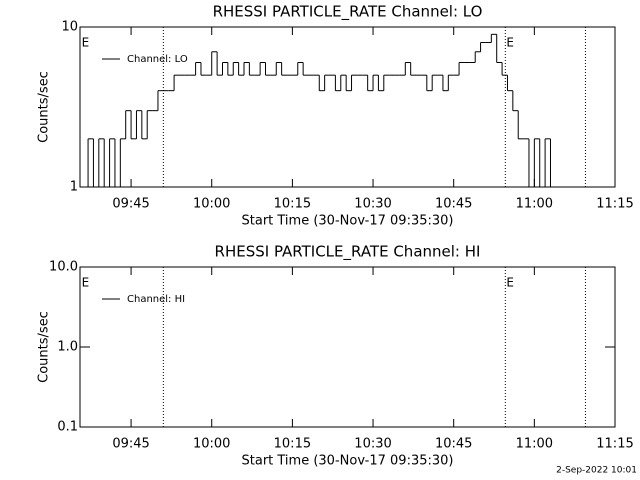  What do you see at coordinates (596, 471) in the screenshot?
I see `footer: 2-Sep-2022 10:01` at bounding box center [596, 471].